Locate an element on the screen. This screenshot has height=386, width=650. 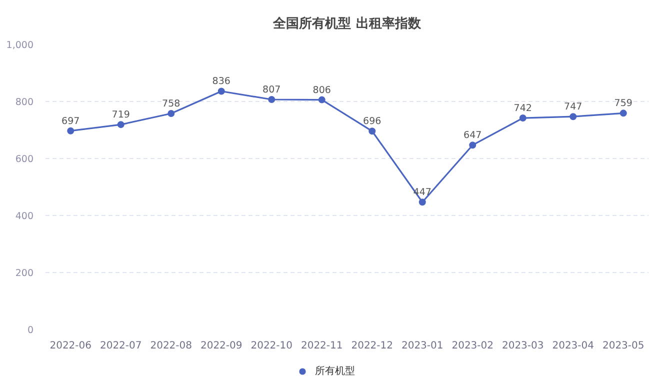
y-tick-label: 800 is located at coordinates (24, 102).